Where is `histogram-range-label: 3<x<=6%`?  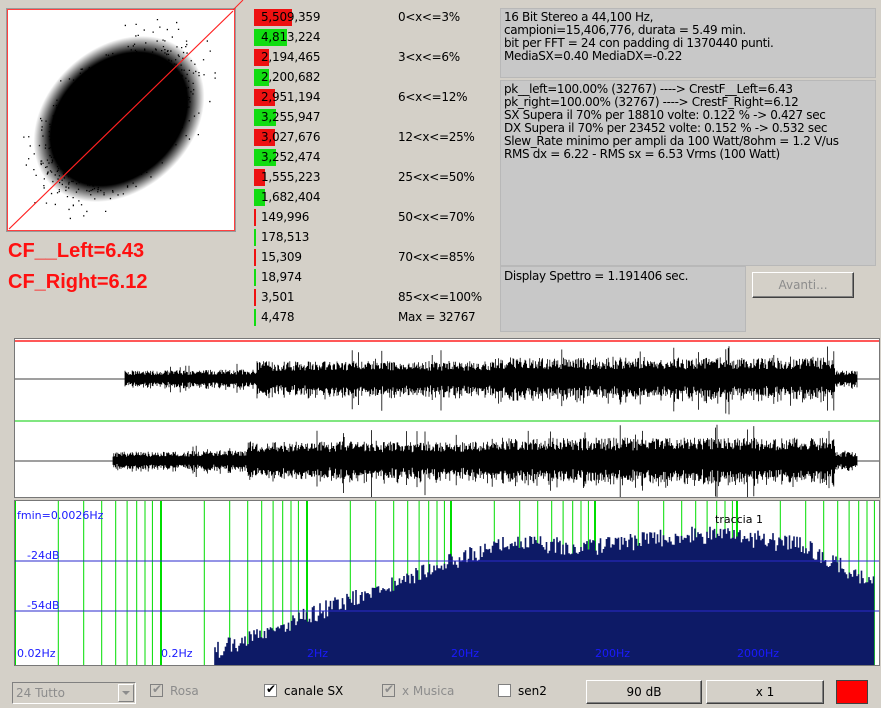 histogram-range-label: 3<x<=6% is located at coordinates (429, 57).